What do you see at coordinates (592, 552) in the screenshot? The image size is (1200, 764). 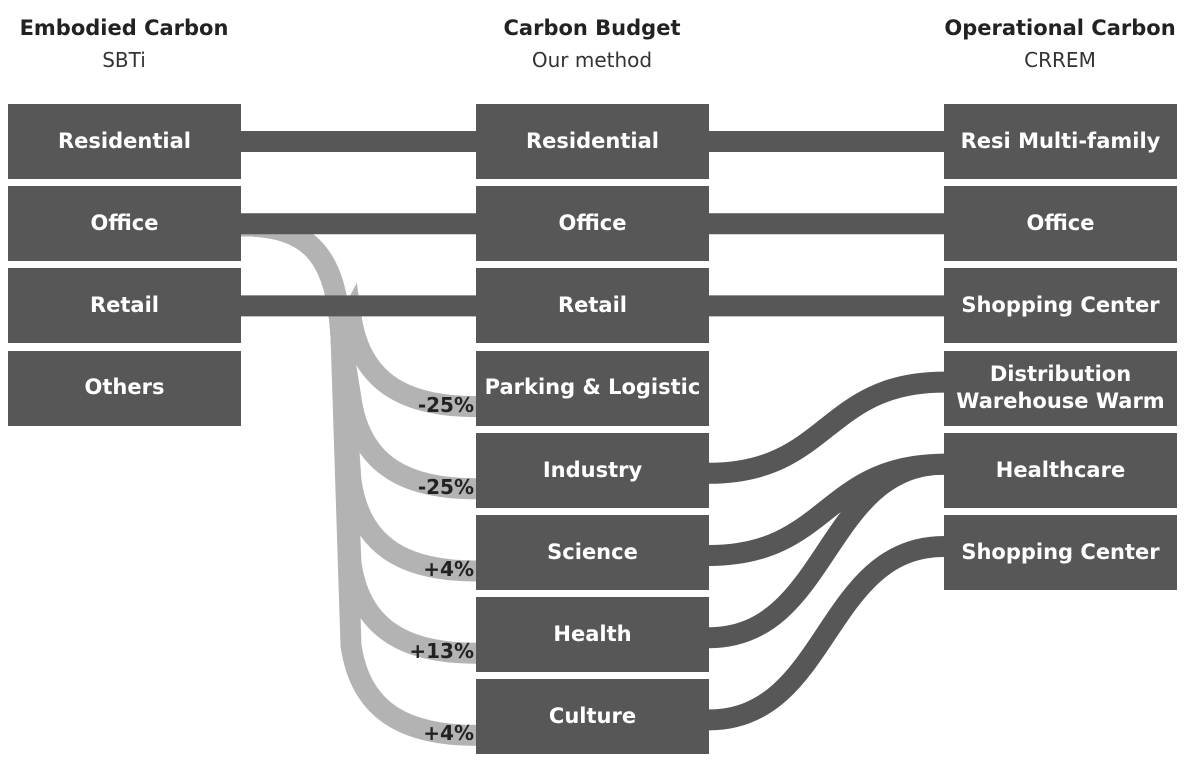 I see `node-science: Science` at bounding box center [592, 552].